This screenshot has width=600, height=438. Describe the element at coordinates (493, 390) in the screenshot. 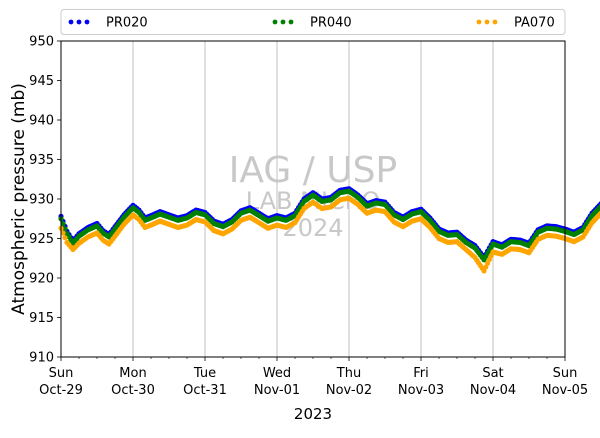

I see `x-tick-label-date: Nov-04` at that location.